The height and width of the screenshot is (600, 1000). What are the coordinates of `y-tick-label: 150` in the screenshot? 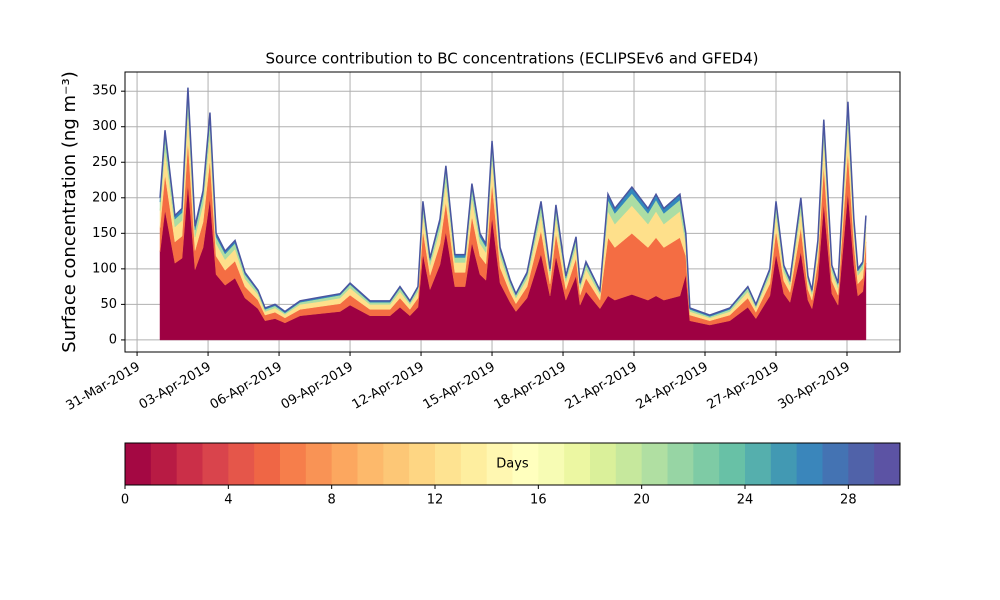 It's located at (104, 233).